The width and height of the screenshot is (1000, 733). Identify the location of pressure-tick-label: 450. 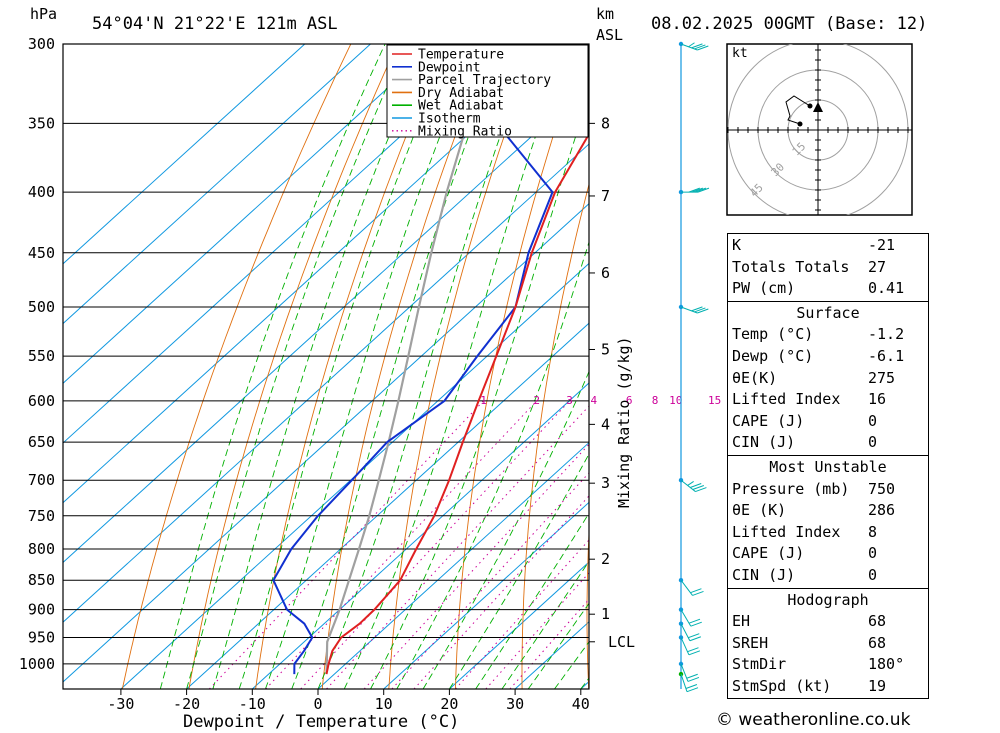
(41, 253).